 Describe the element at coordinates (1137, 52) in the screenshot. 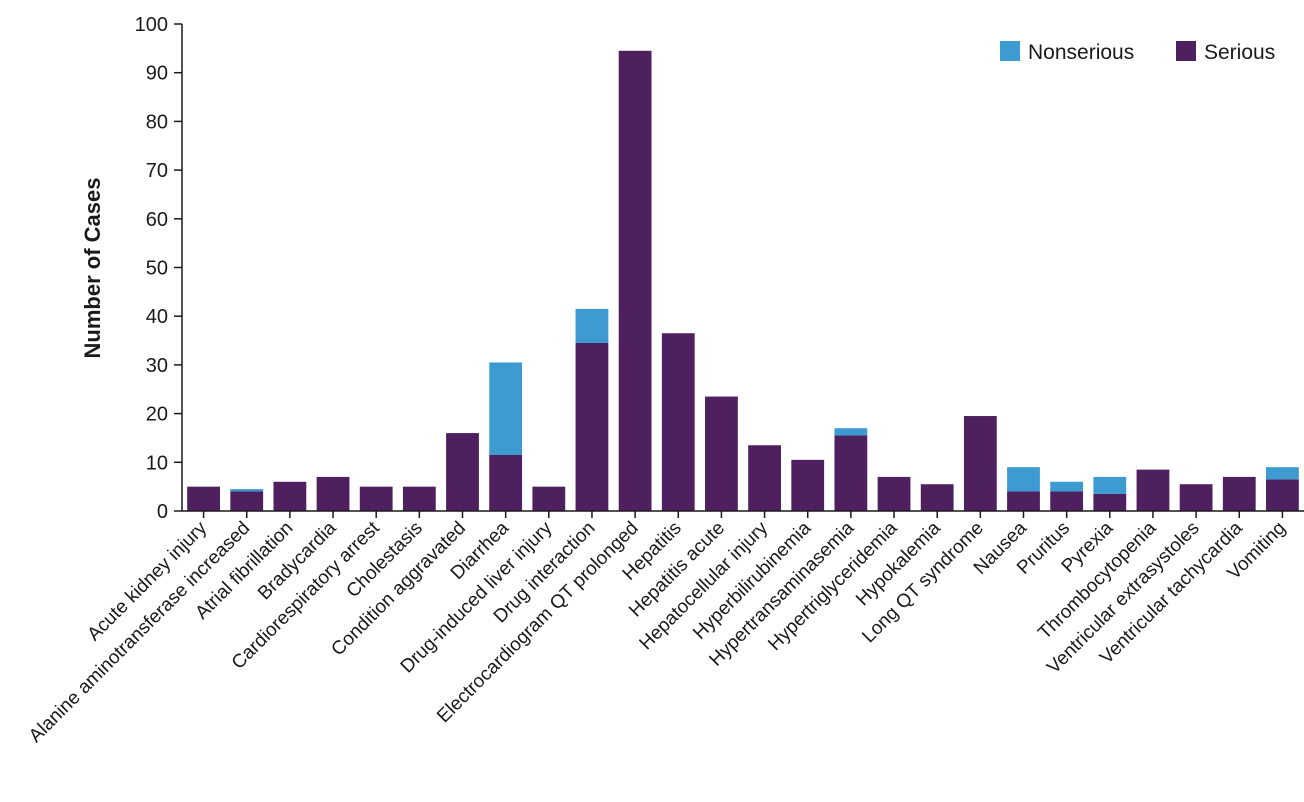

I see `legend: Nonserious Serious` at that location.